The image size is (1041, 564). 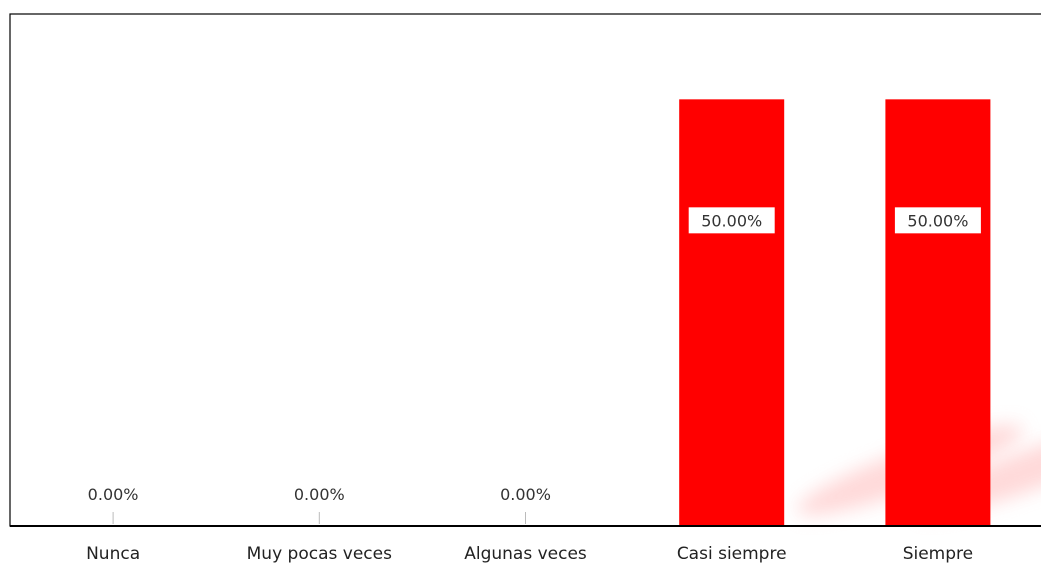 I want to click on data-label-0: 0.00%, so click(x=113, y=494).